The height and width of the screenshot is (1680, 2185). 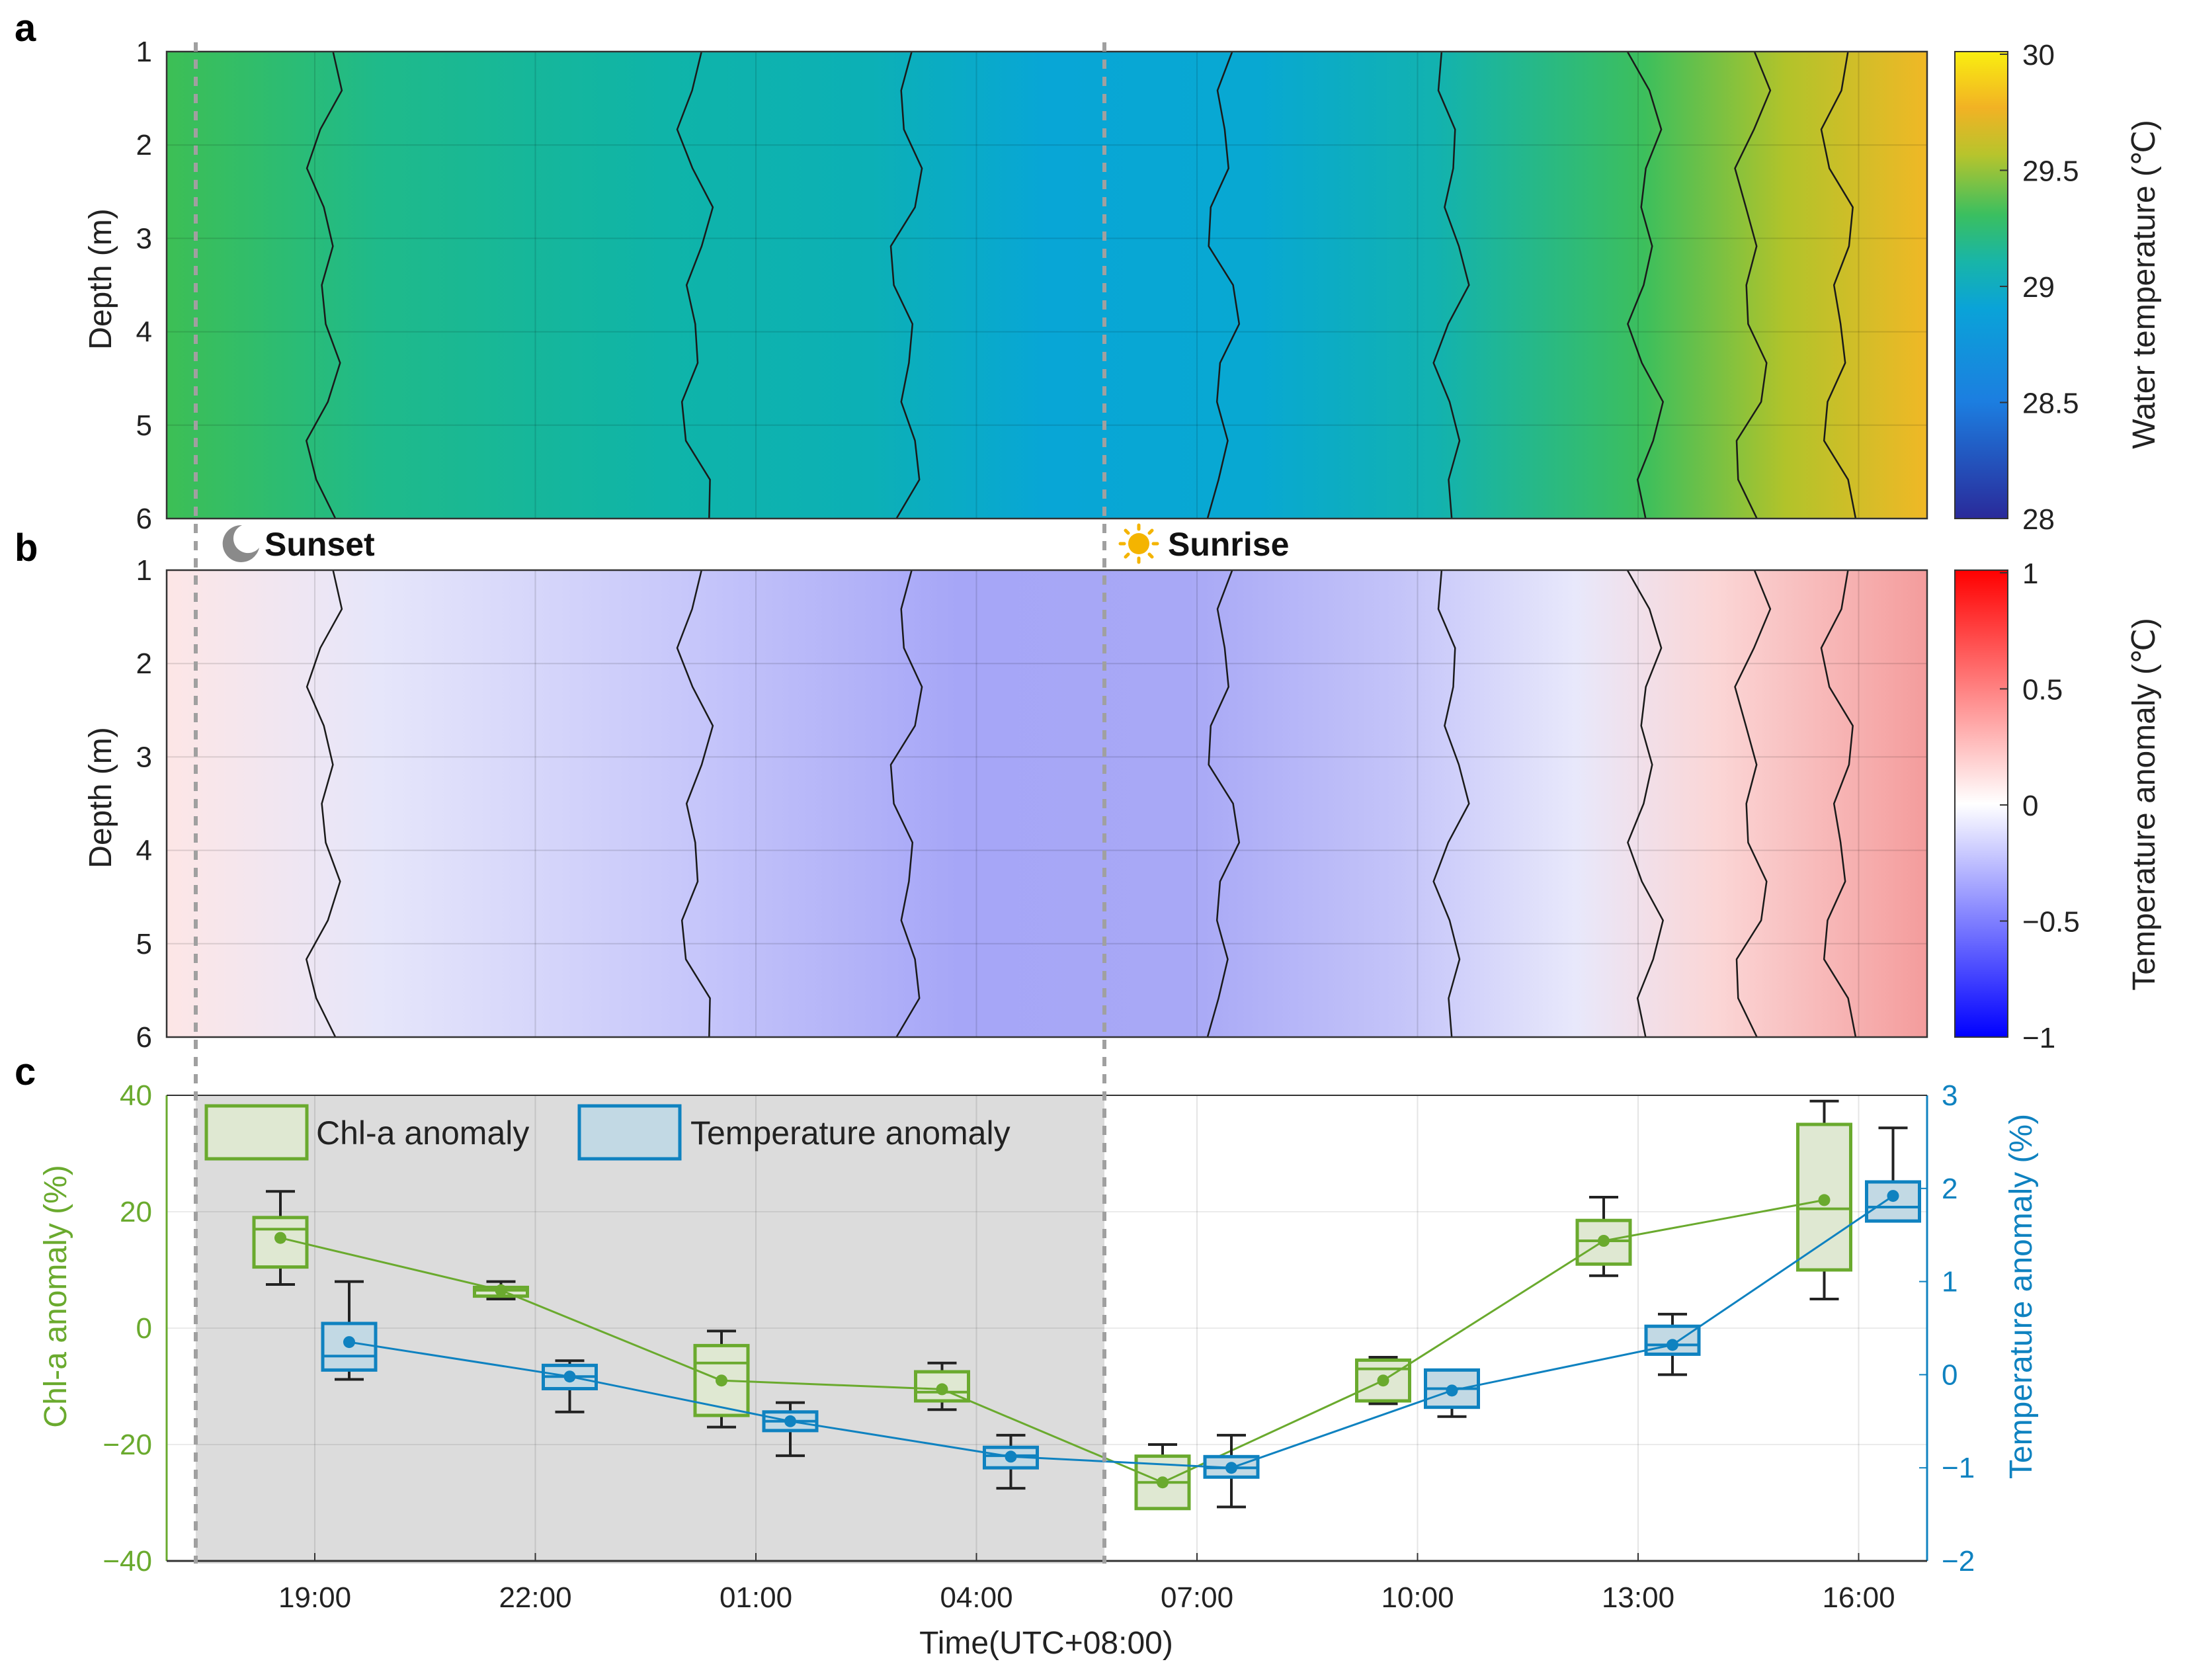 What do you see at coordinates (1638, 1597) in the screenshot?
I see `xtick-label: 13:00` at bounding box center [1638, 1597].